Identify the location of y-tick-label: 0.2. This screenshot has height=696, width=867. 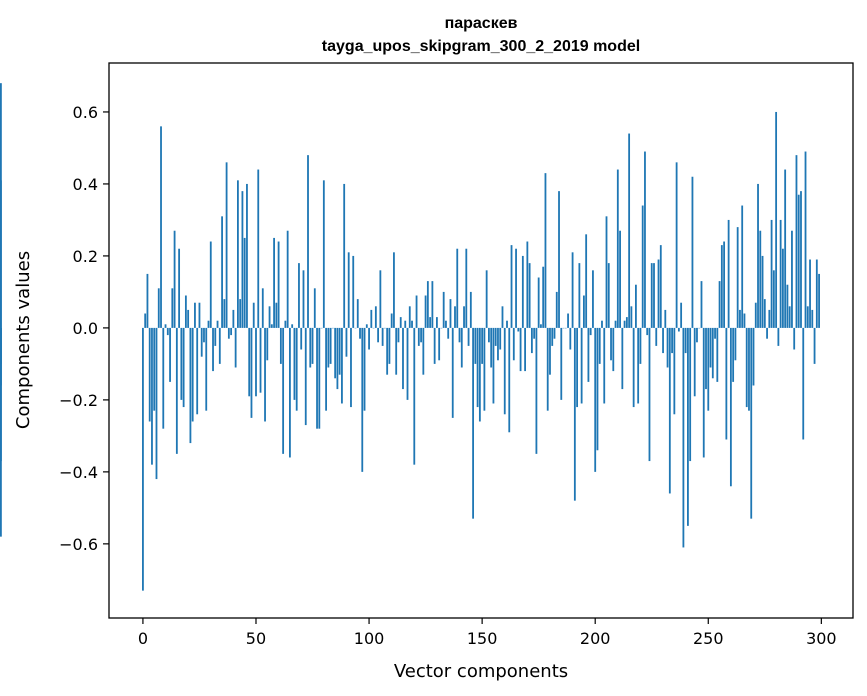
(85, 256).